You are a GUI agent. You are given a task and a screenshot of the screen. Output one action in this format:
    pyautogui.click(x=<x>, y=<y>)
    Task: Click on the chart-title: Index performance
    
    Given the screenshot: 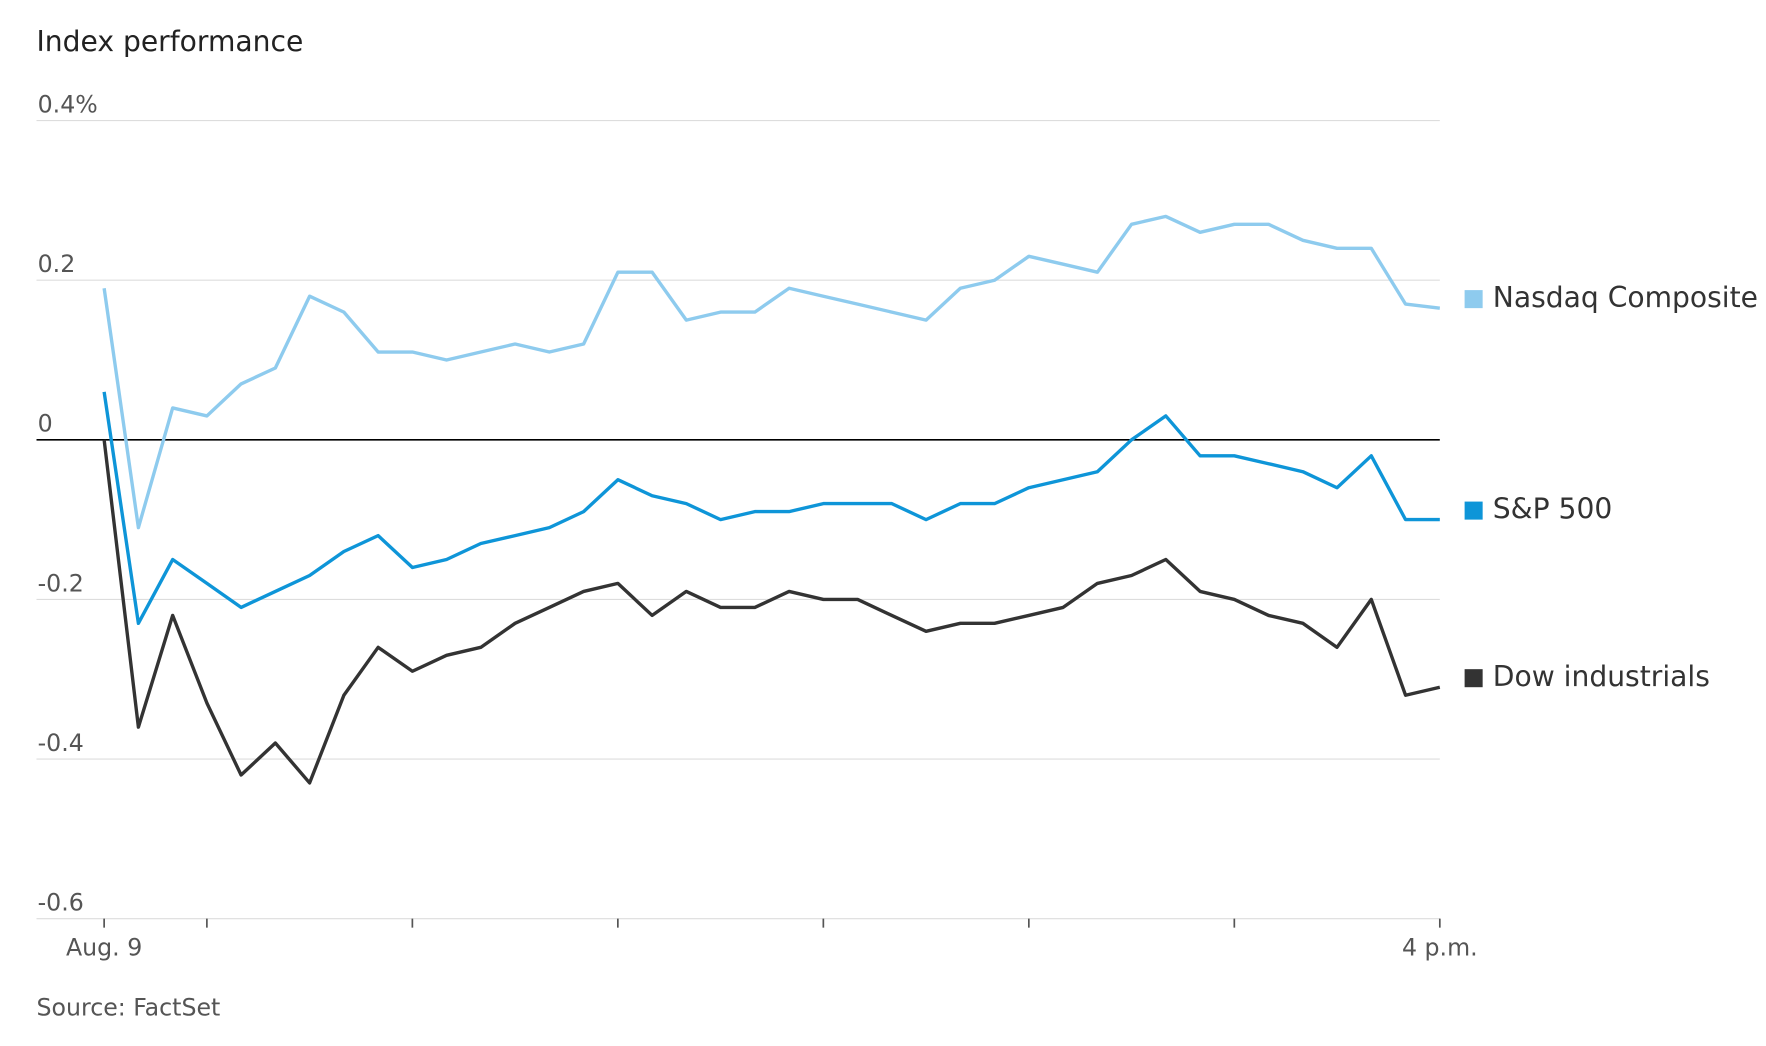 What is the action you would take?
    pyautogui.click(x=170, y=41)
    